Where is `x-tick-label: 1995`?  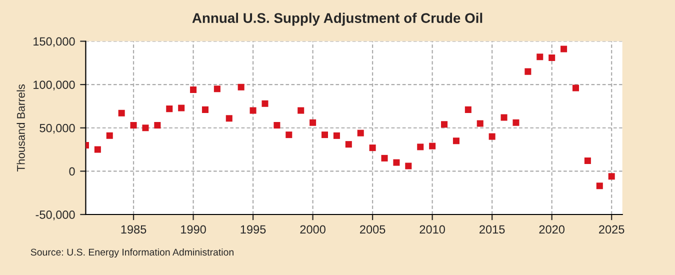 x-tick-label: 1995 is located at coordinates (253, 229).